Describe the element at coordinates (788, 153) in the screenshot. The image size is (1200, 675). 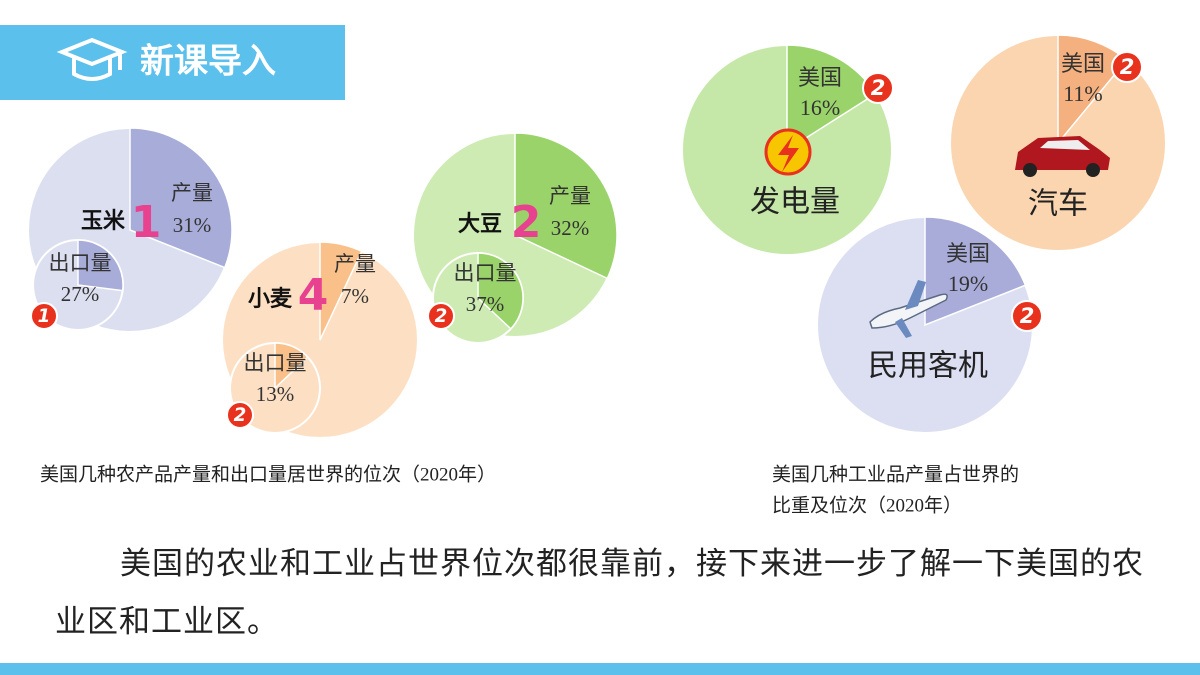
I see `power-icon-bolt` at that location.